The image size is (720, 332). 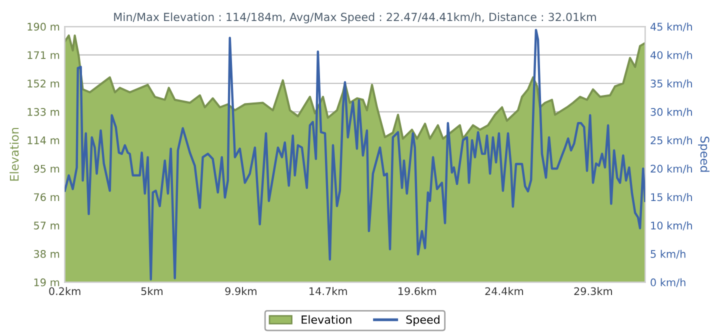 I want to click on y-tick-label: 95 m, so click(x=47, y=168).